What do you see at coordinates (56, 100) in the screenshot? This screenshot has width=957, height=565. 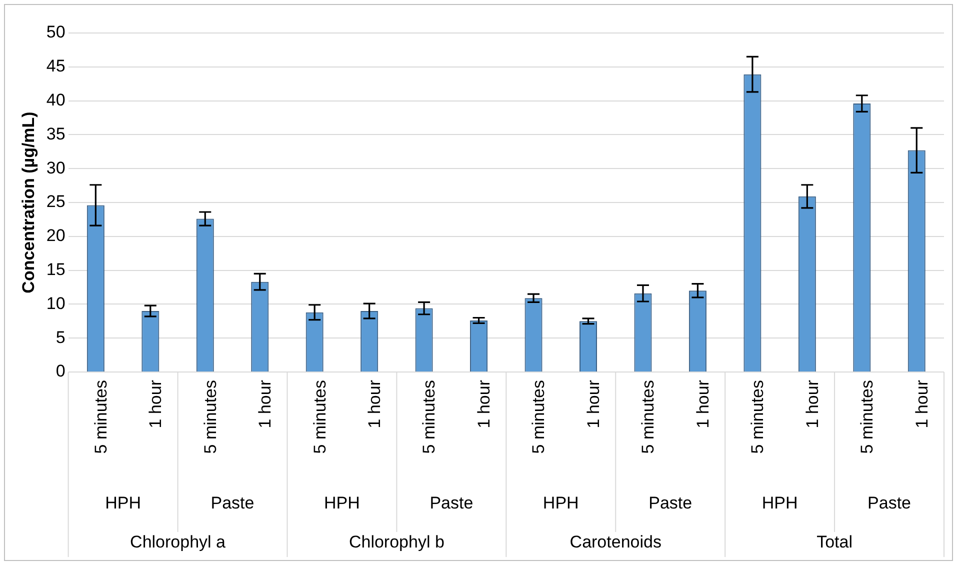 I see `y-tick-label: 40` at bounding box center [56, 100].